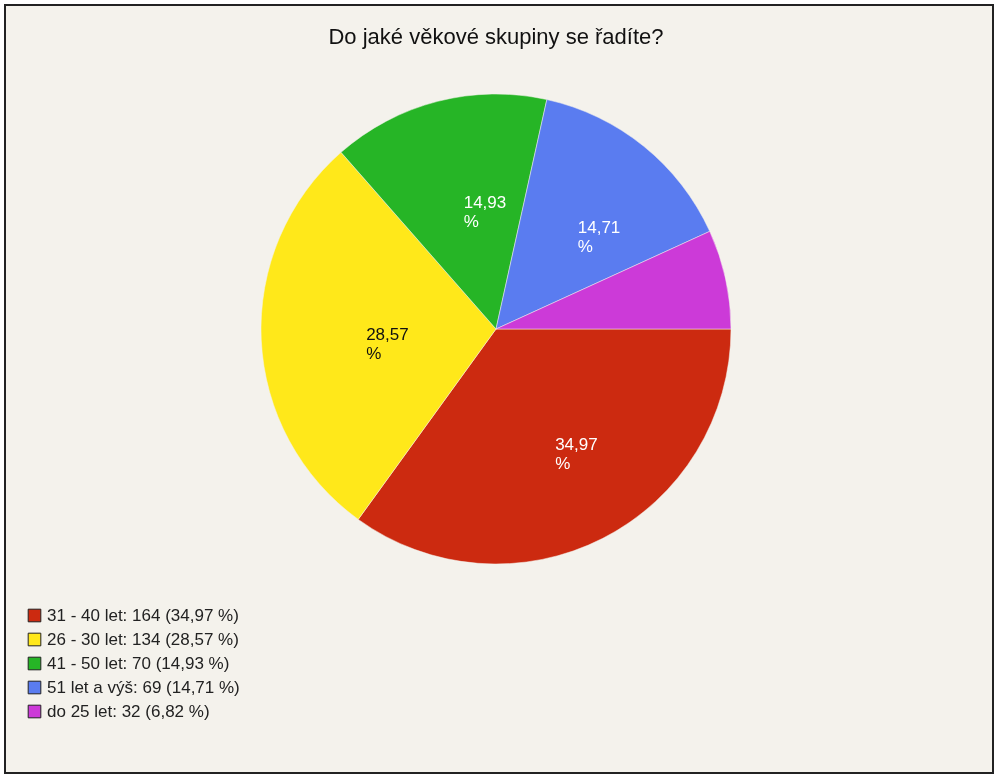 Image resolution: width=1003 pixels, height=782 pixels. Describe the element at coordinates (143, 687) in the screenshot. I see `legend-label: 51 let a výš: 69 (14,71 %)` at that location.